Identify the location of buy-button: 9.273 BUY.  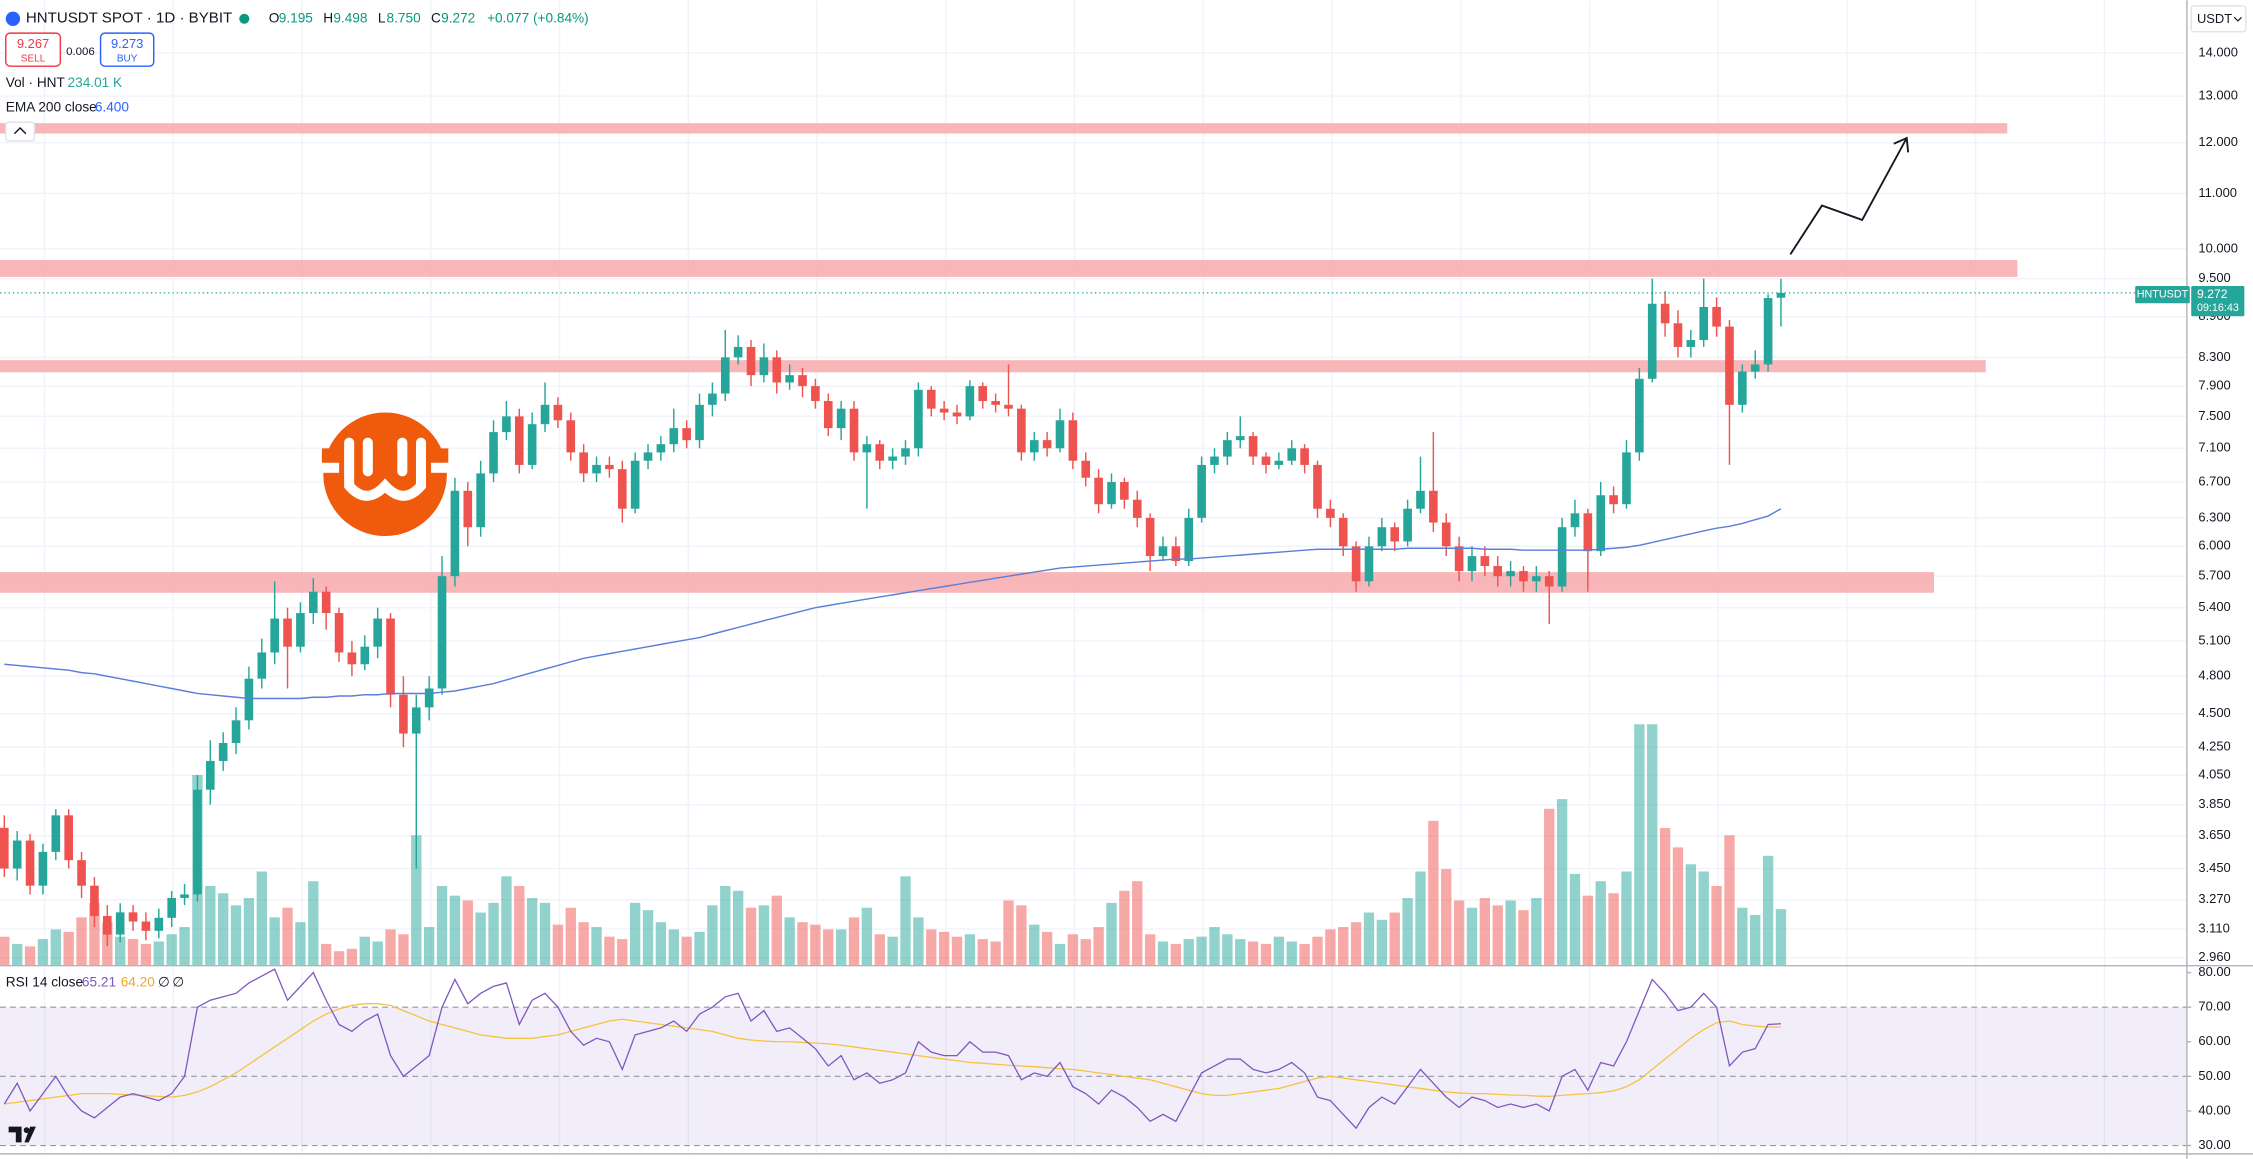
(127, 49).